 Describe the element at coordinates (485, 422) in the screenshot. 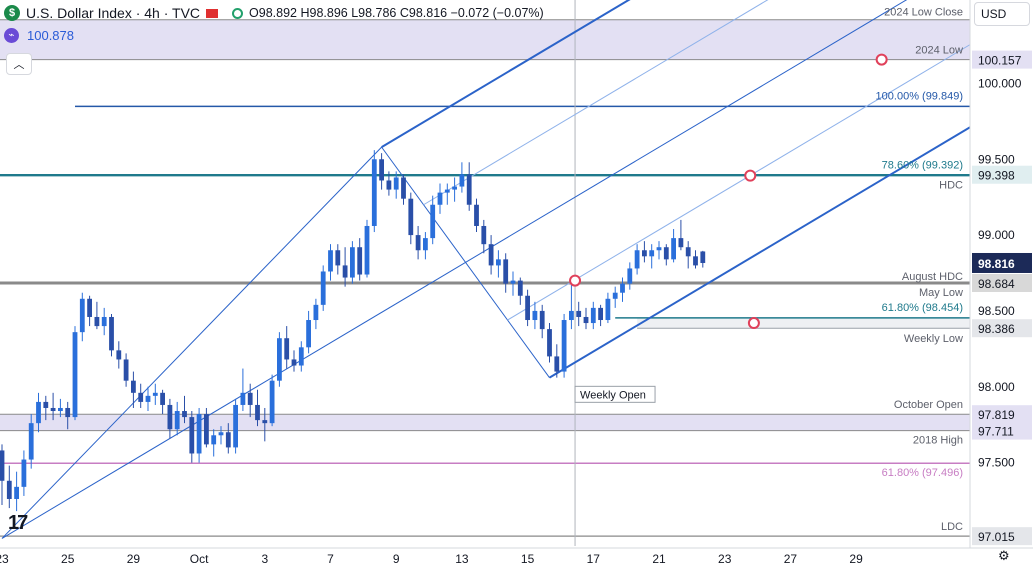

I see `zone-october-open` at that location.